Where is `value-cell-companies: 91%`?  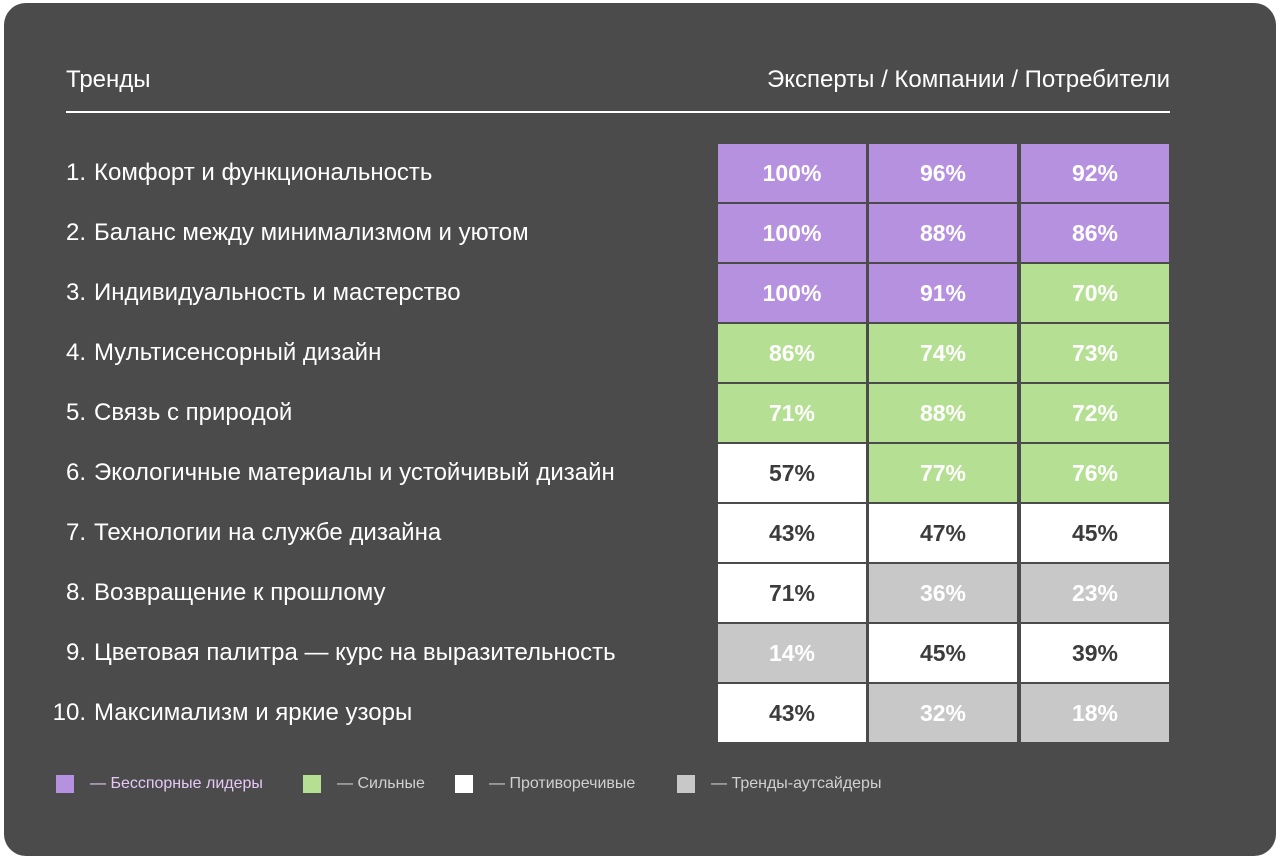 value-cell-companies: 91% is located at coordinates (943, 293).